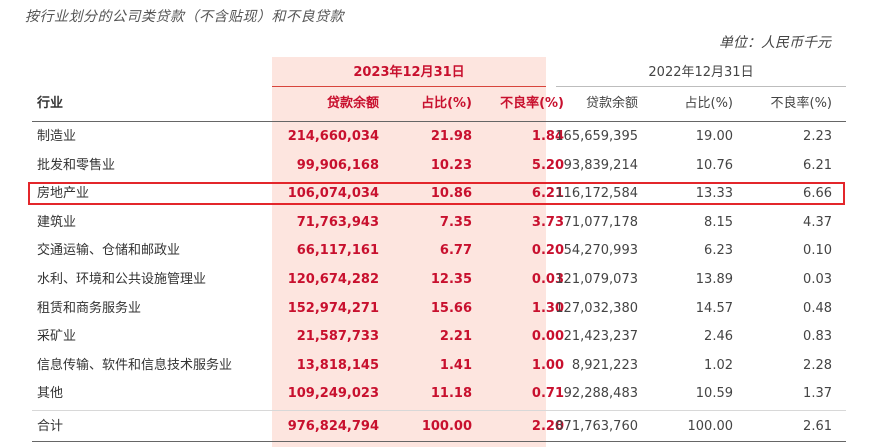 The image size is (869, 447). Describe the element at coordinates (817, 251) in the screenshot. I see `row-npl-previous: 0.10` at that location.